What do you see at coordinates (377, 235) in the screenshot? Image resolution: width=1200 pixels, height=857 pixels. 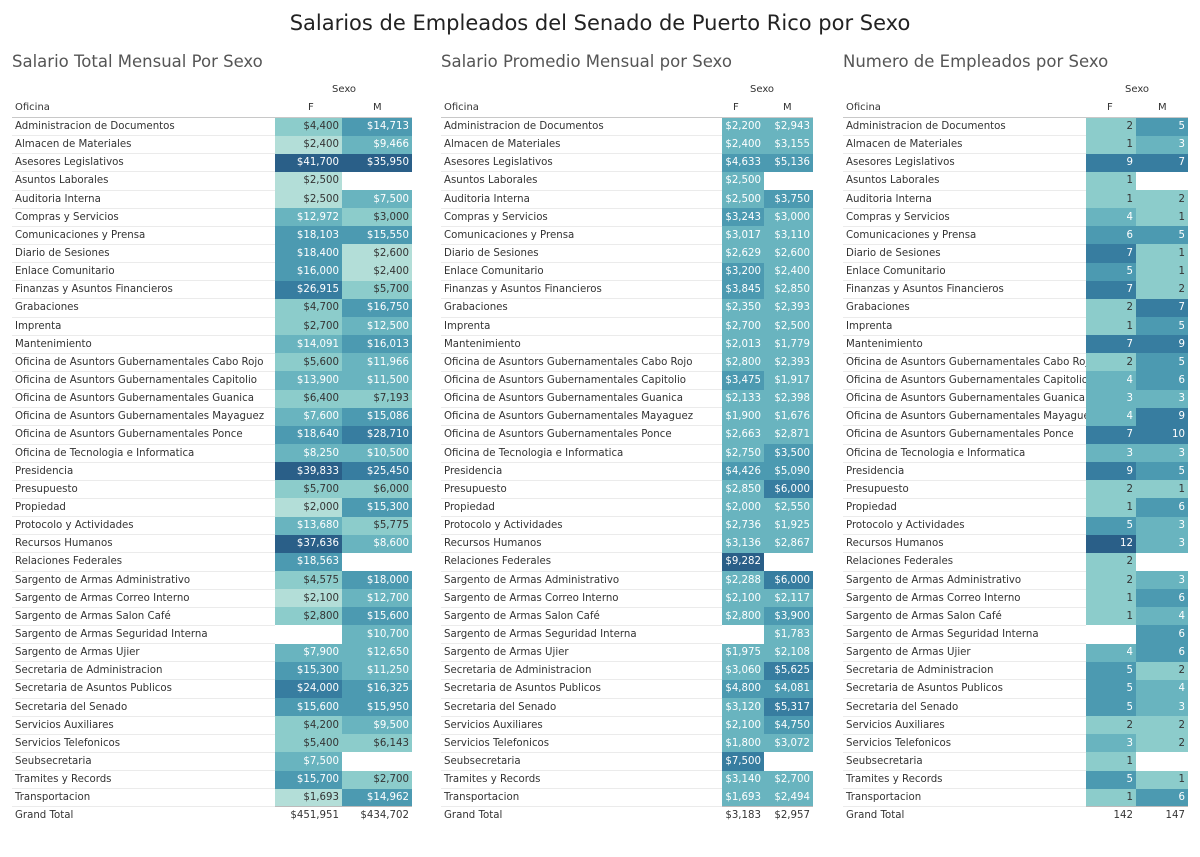 I see `m-value-cell: $15,550` at bounding box center [377, 235].